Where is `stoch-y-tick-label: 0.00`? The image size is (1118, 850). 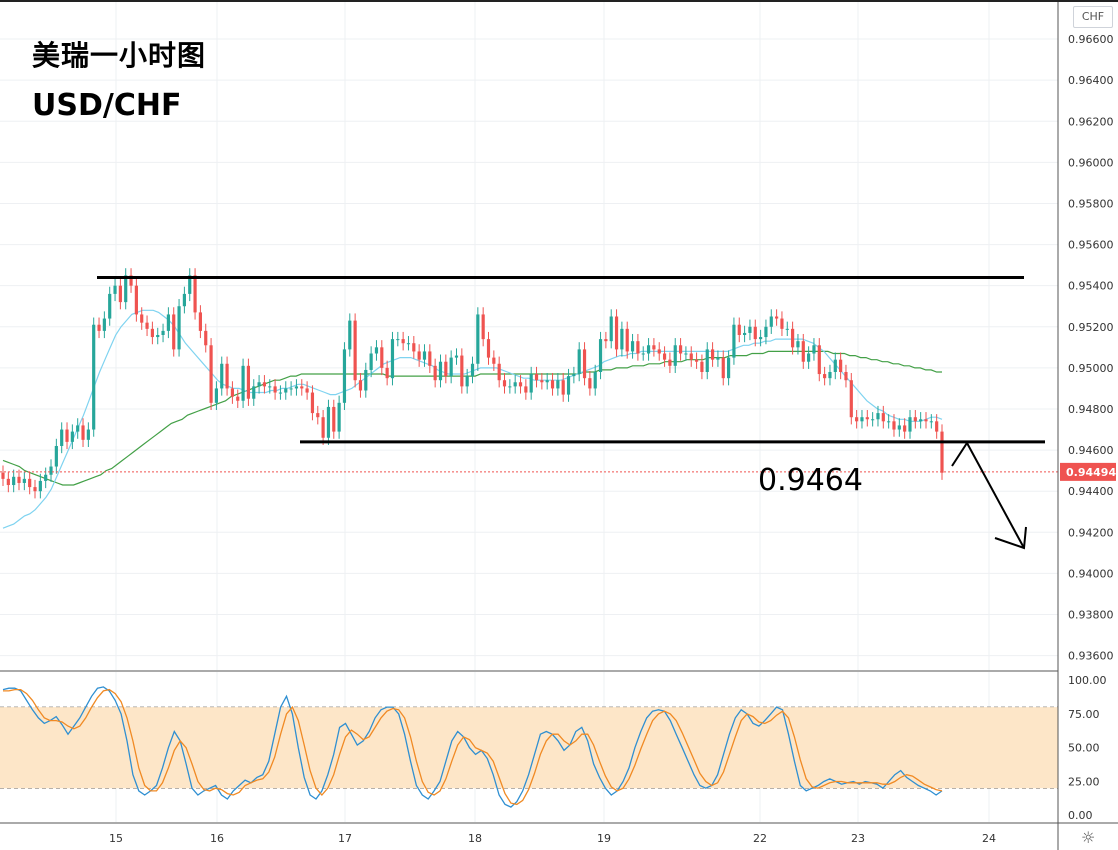
stoch-y-tick-label: 0.00 is located at coordinates (1080, 815).